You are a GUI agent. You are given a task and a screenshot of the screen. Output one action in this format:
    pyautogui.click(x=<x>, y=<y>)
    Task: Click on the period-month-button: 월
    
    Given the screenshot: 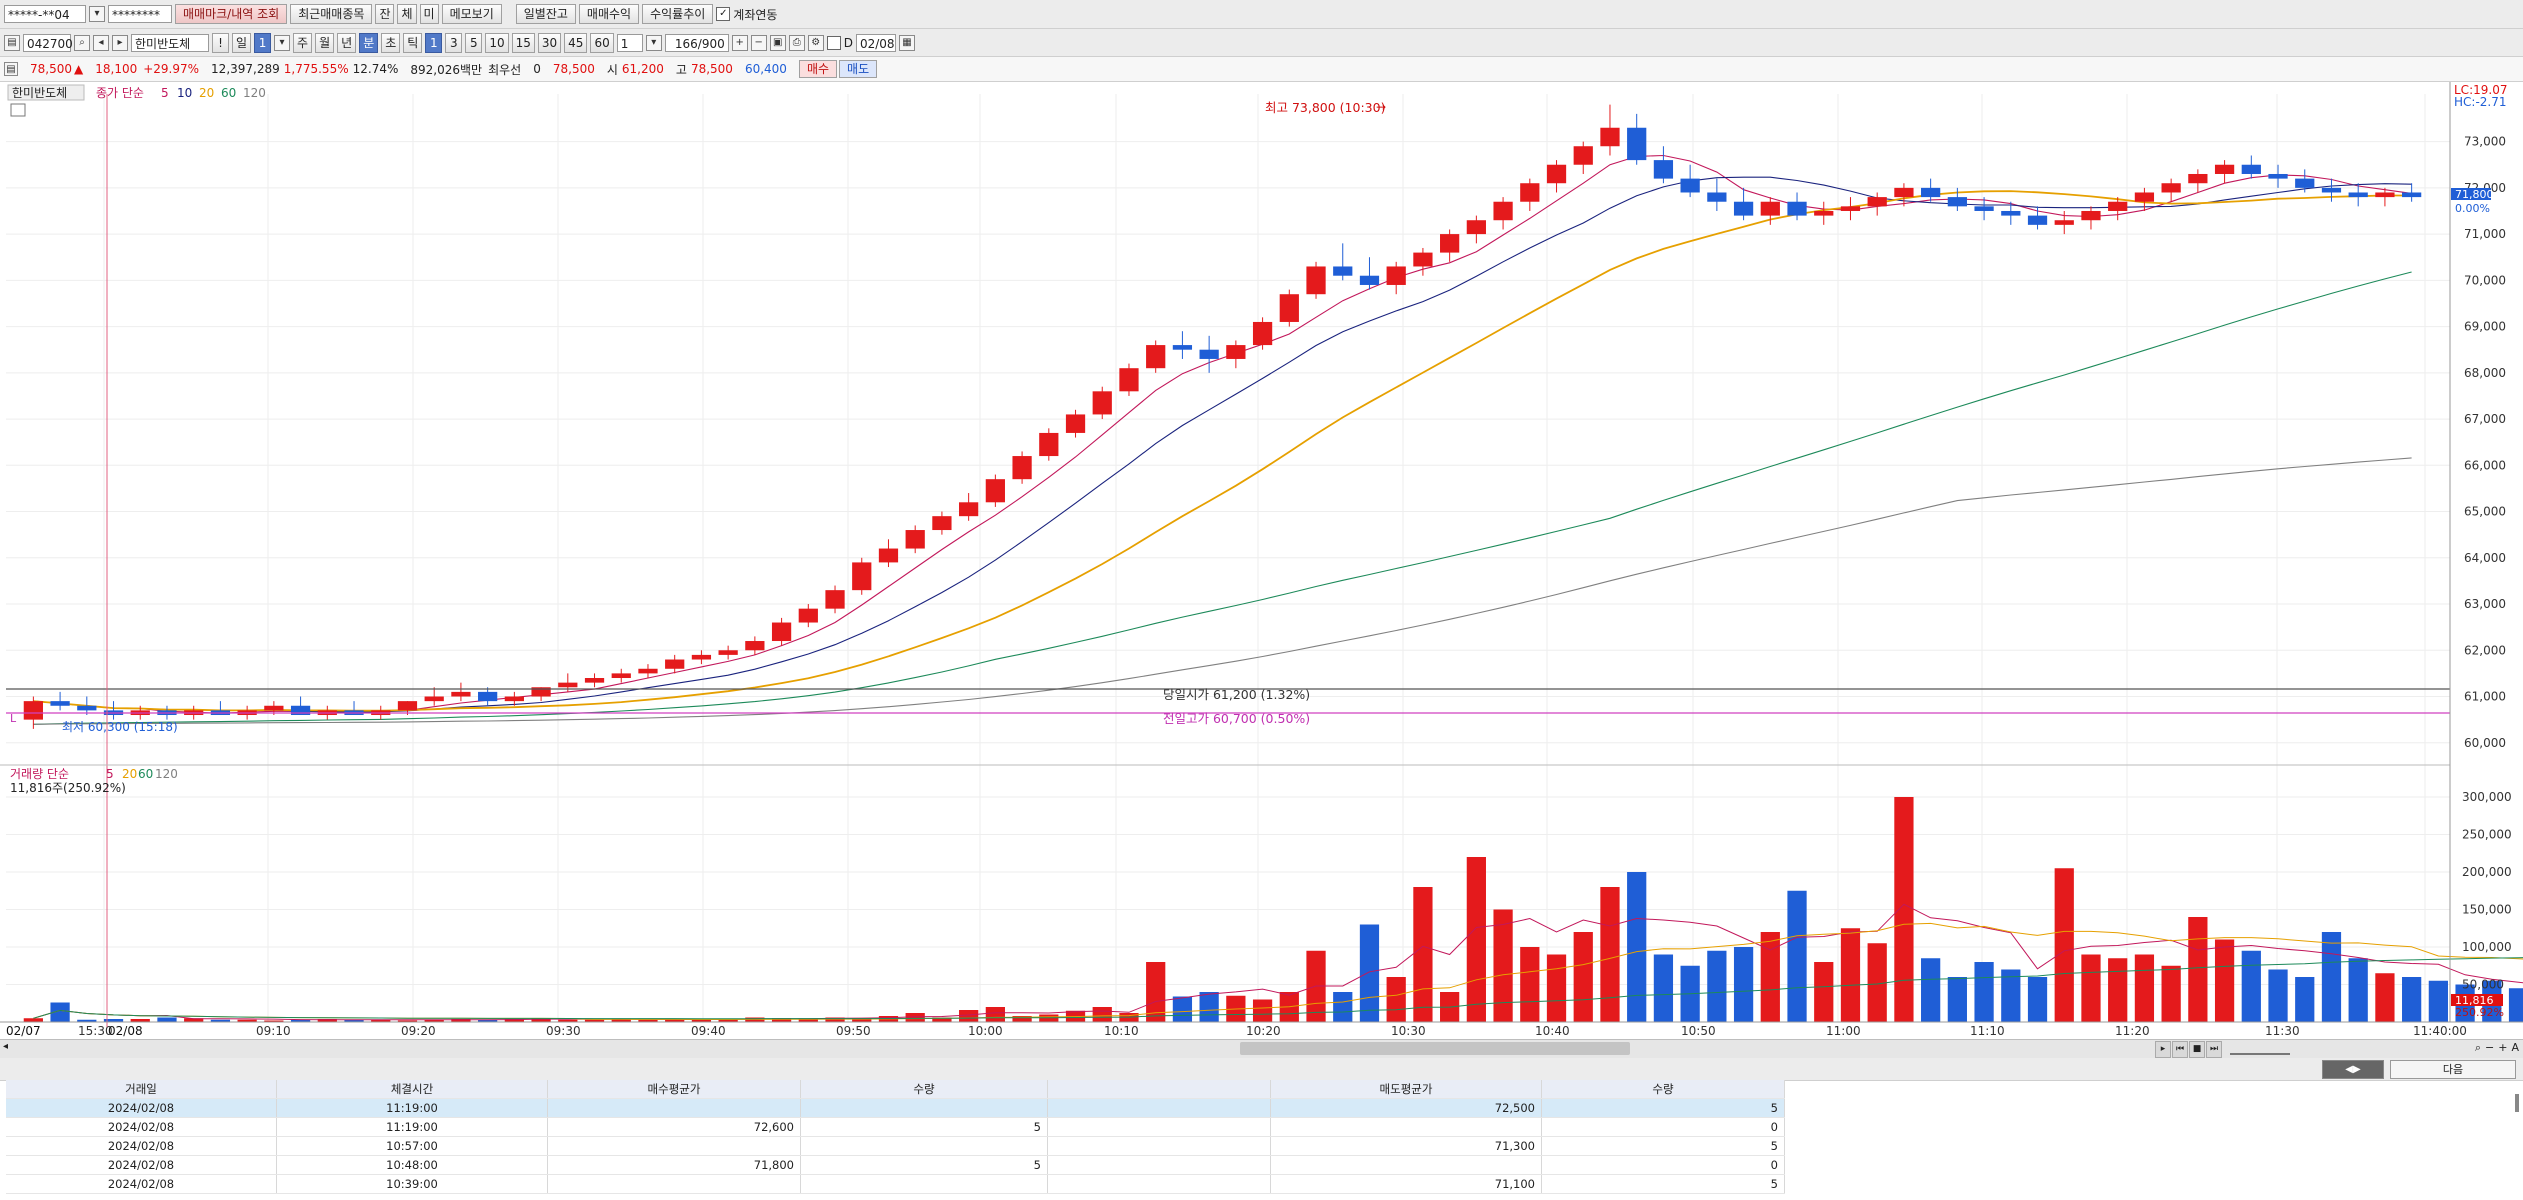 What is the action you would take?
    pyautogui.click(x=325, y=43)
    